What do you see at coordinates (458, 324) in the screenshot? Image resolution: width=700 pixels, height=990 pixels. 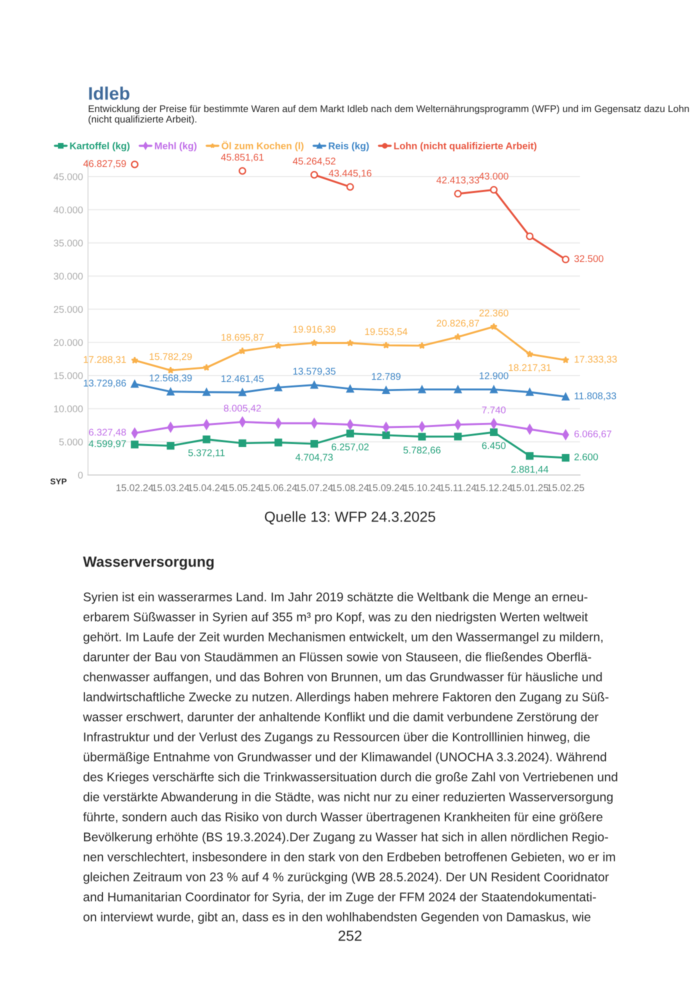 I see `data-label: 20.826,87` at bounding box center [458, 324].